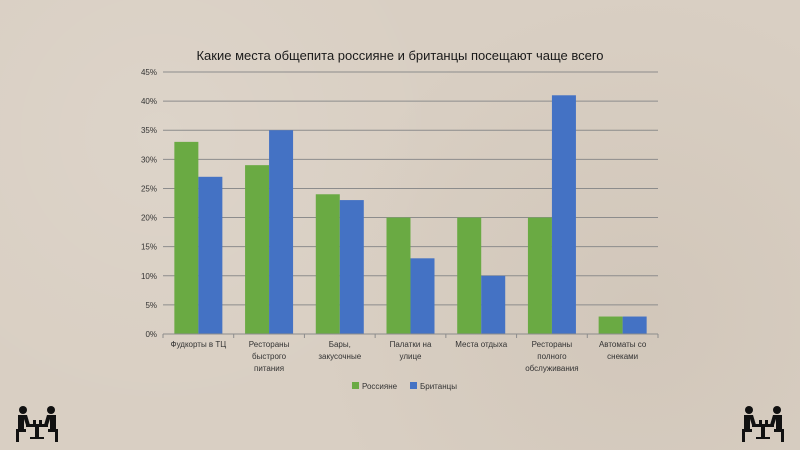 This screenshot has height=450, width=800. What do you see at coordinates (149, 101) in the screenshot?
I see `y-tick-label: 40%` at bounding box center [149, 101].